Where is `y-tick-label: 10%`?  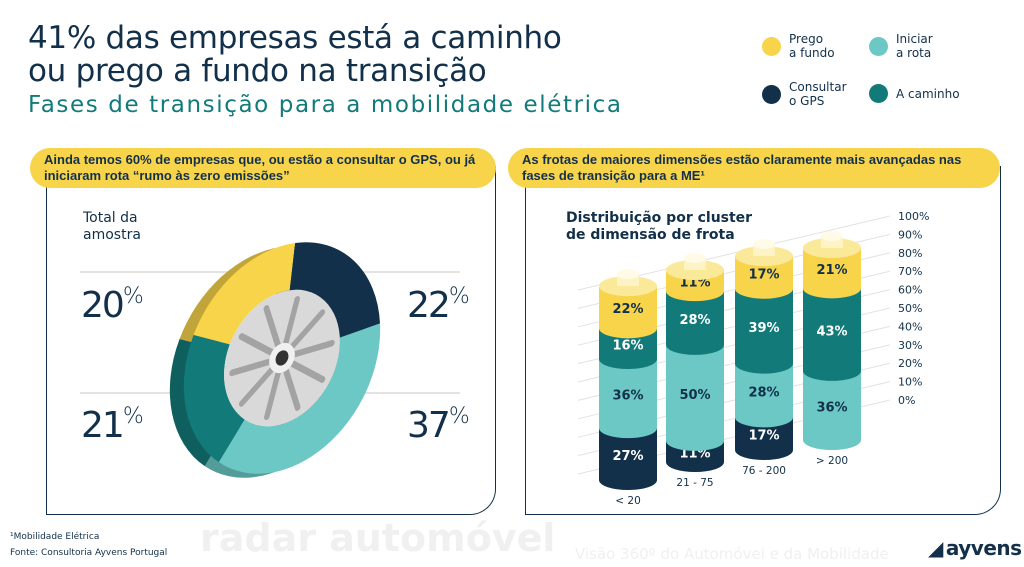
y-tick-label: 10% is located at coordinates (910, 382).